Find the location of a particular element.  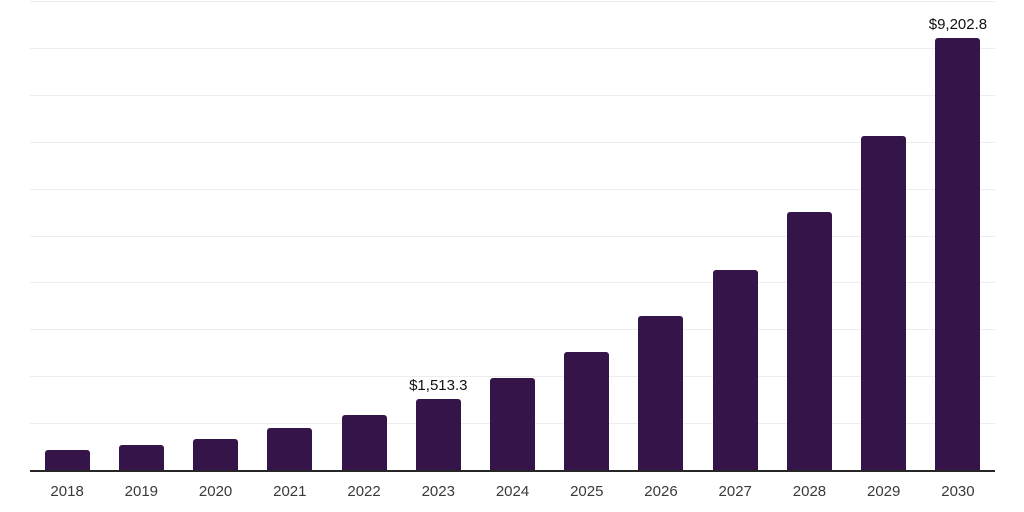

bar-2028 is located at coordinates (809, 341).